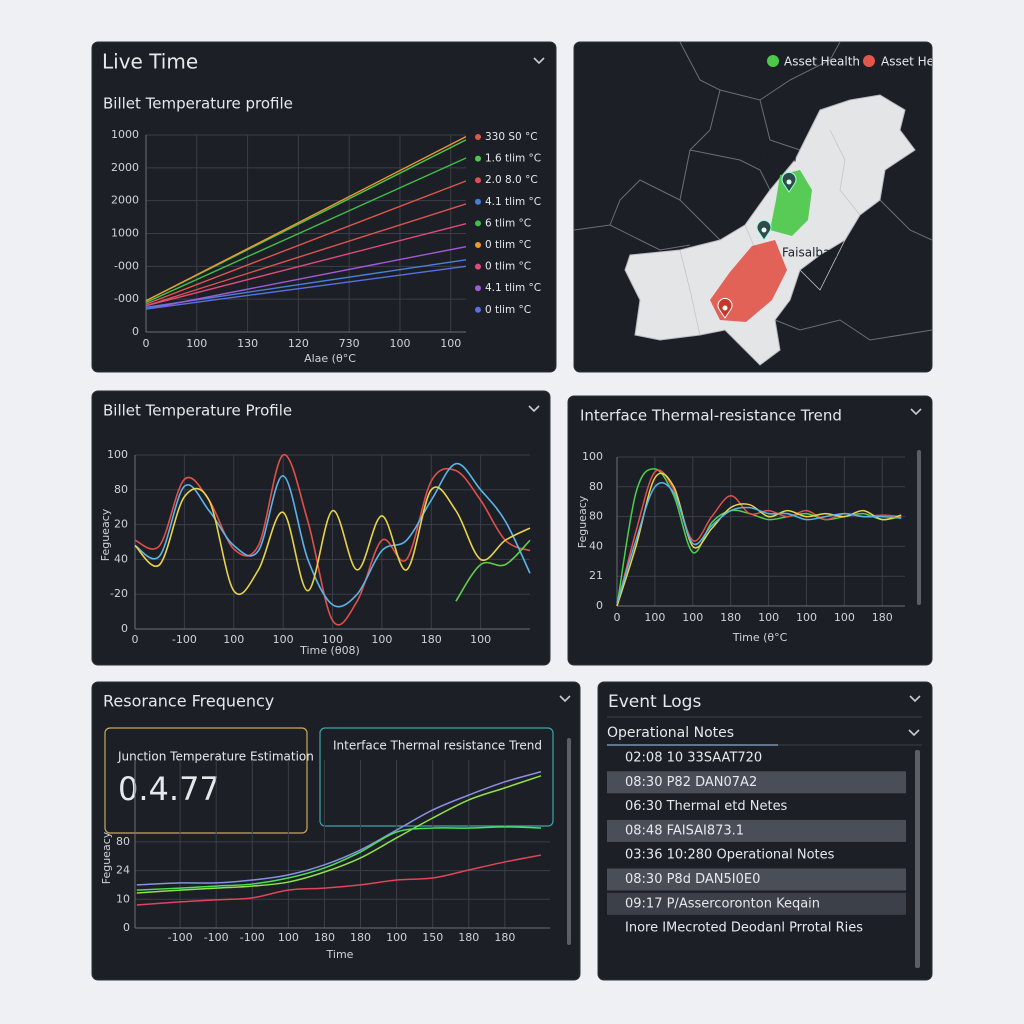 The height and width of the screenshot is (1024, 1024). Describe the element at coordinates (654, 702) in the screenshot. I see `panel-title: Event Logs` at that location.